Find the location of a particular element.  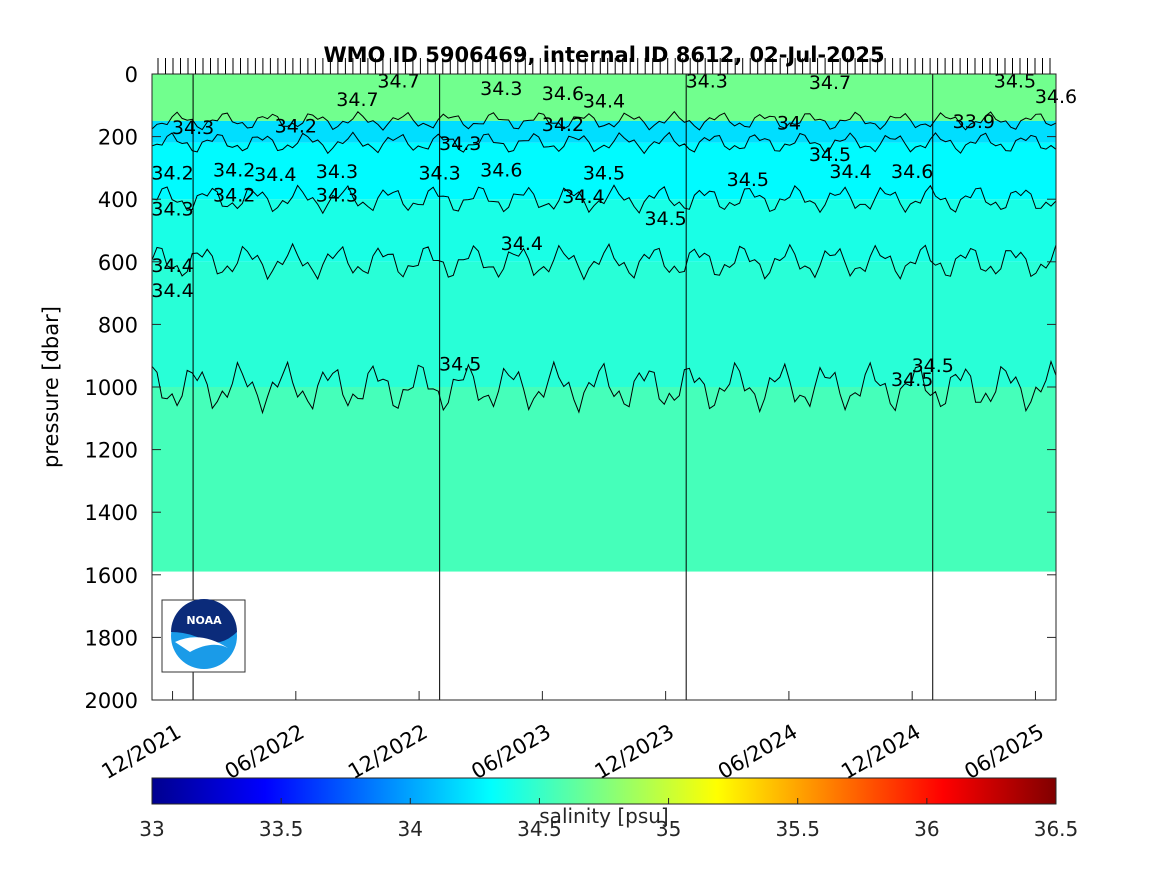

y-tick-label: 1400 is located at coordinates (111, 513).